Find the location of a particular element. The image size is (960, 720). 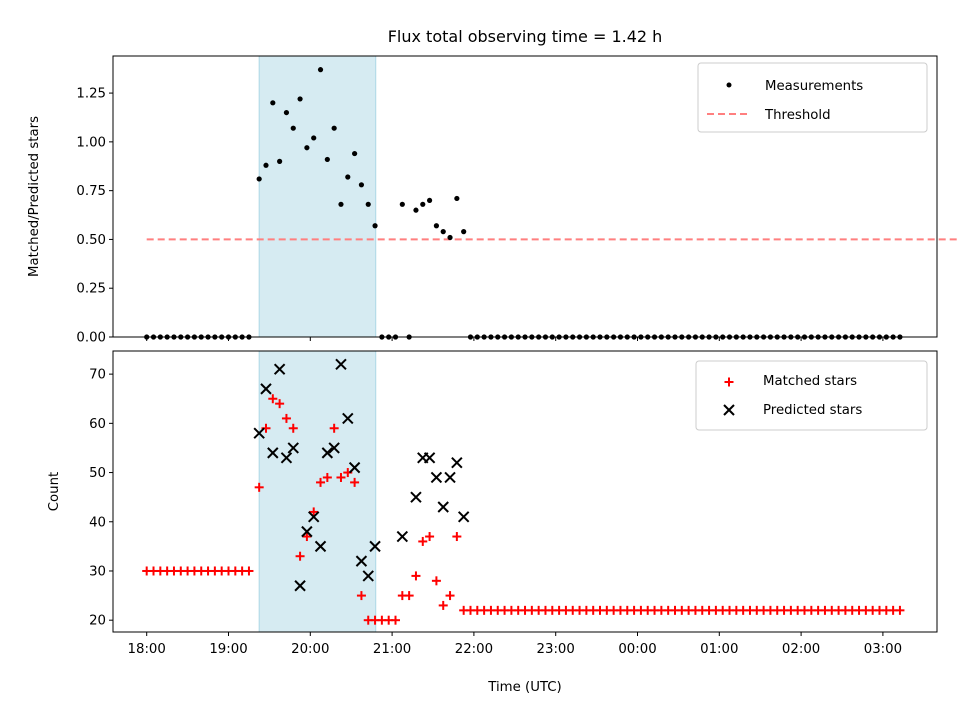

x-tick-label: 22:00 is located at coordinates (474, 649).